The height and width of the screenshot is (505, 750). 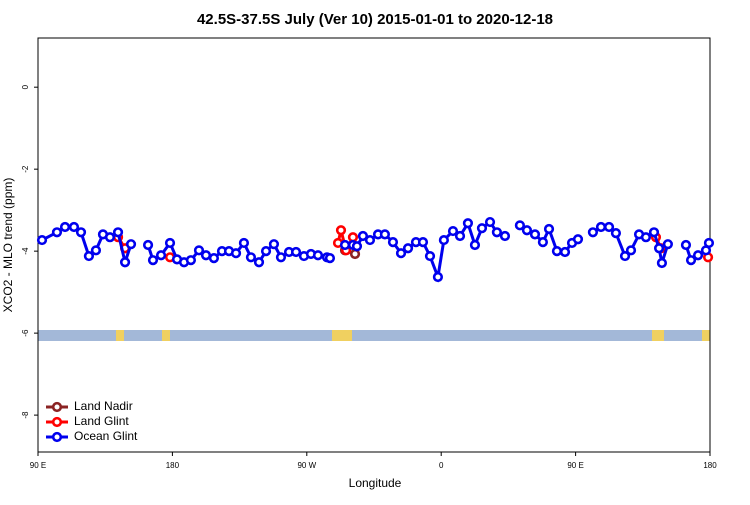 I want to click on surface-band, so click(x=374, y=335).